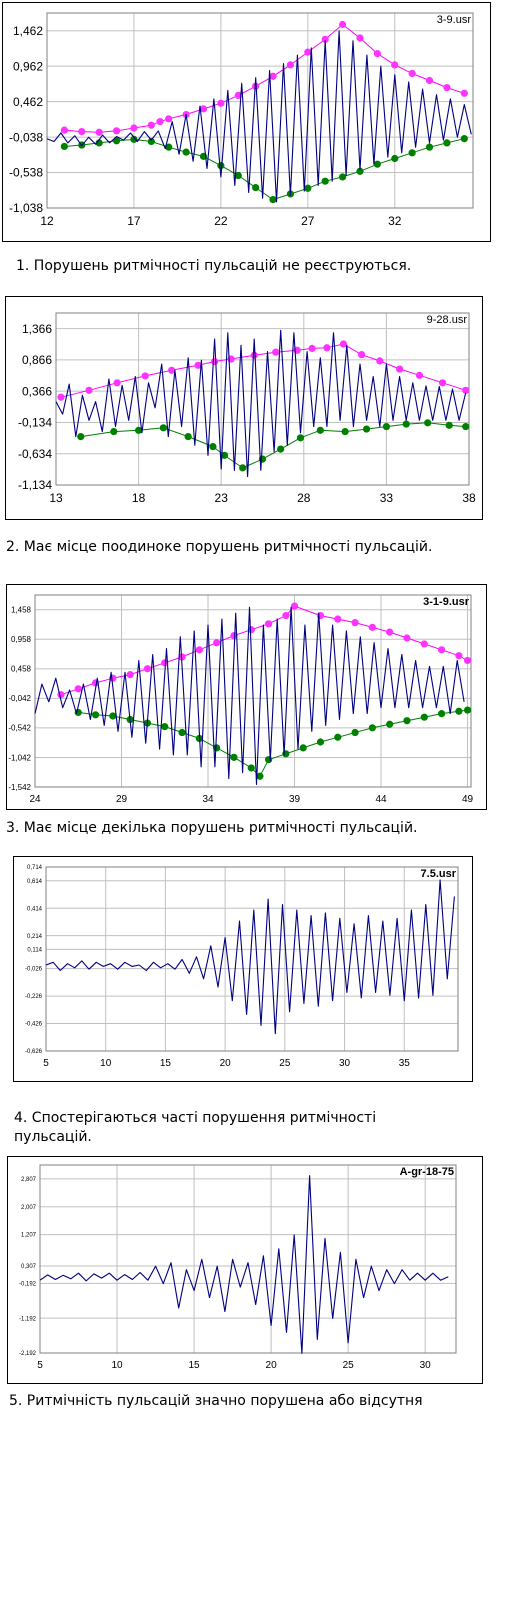 The height and width of the screenshot is (1600, 505). I want to click on y-tick-label: -2,192, so click(28, 1354).